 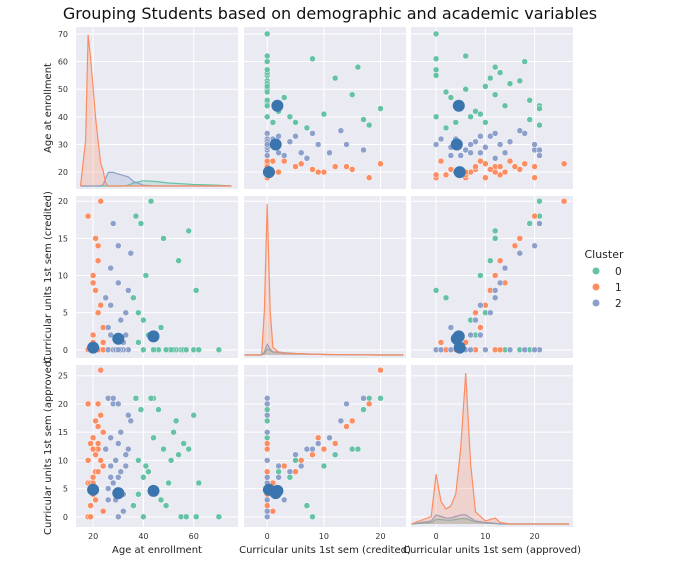 I want to click on y-tick-label: 20, so click(x=63, y=404).